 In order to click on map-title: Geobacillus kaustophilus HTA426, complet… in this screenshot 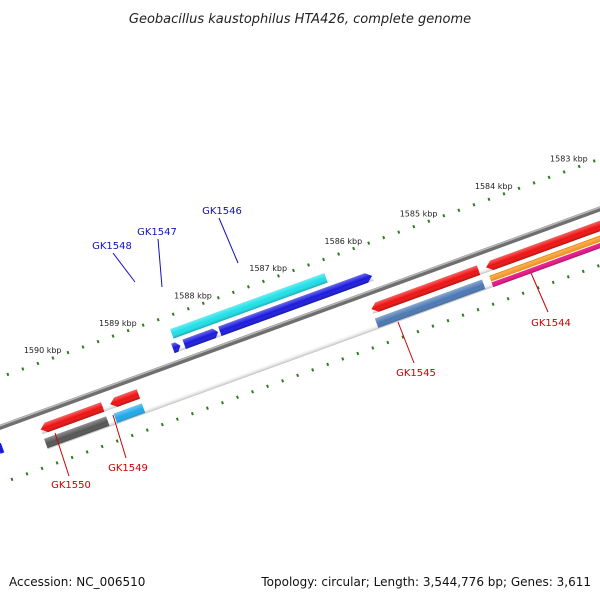, I will do `click(300, 19)`.